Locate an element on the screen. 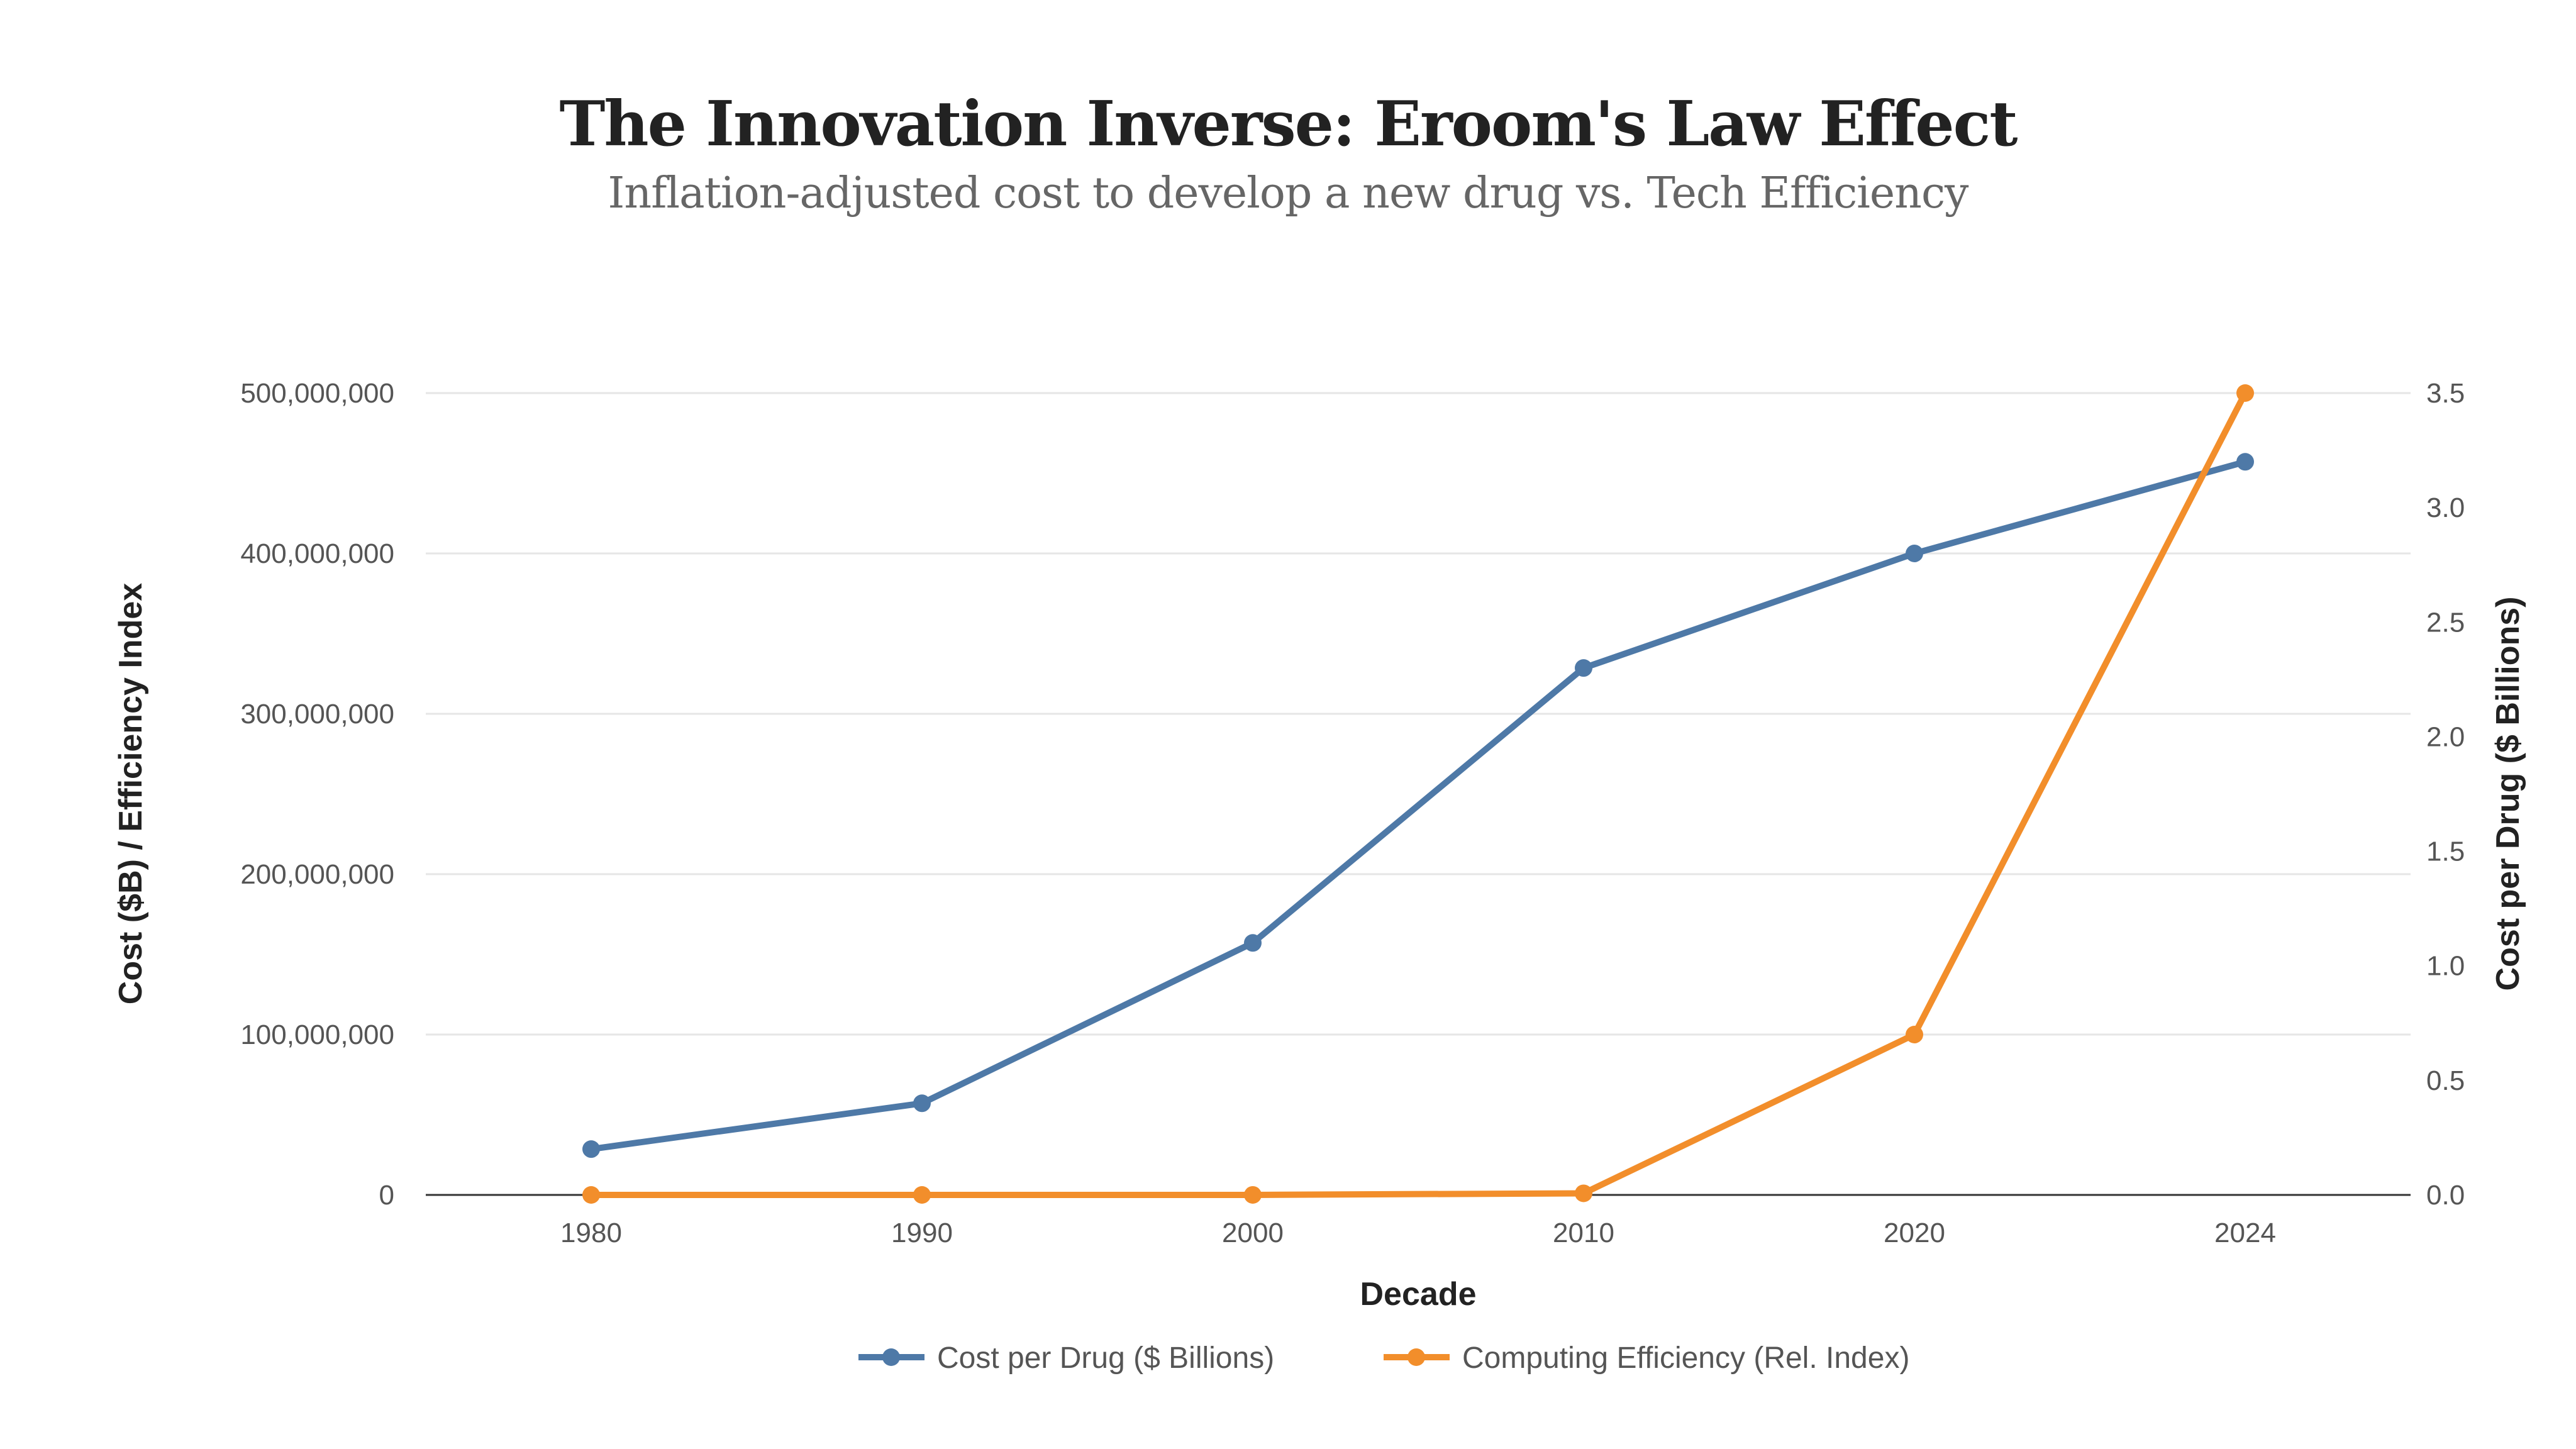 The width and height of the screenshot is (2576, 1449). right-axis-ticks: 0.0 0.5 1.0 1.5 2.0 2.5 3.0 3.5 is located at coordinates (2445, 794).